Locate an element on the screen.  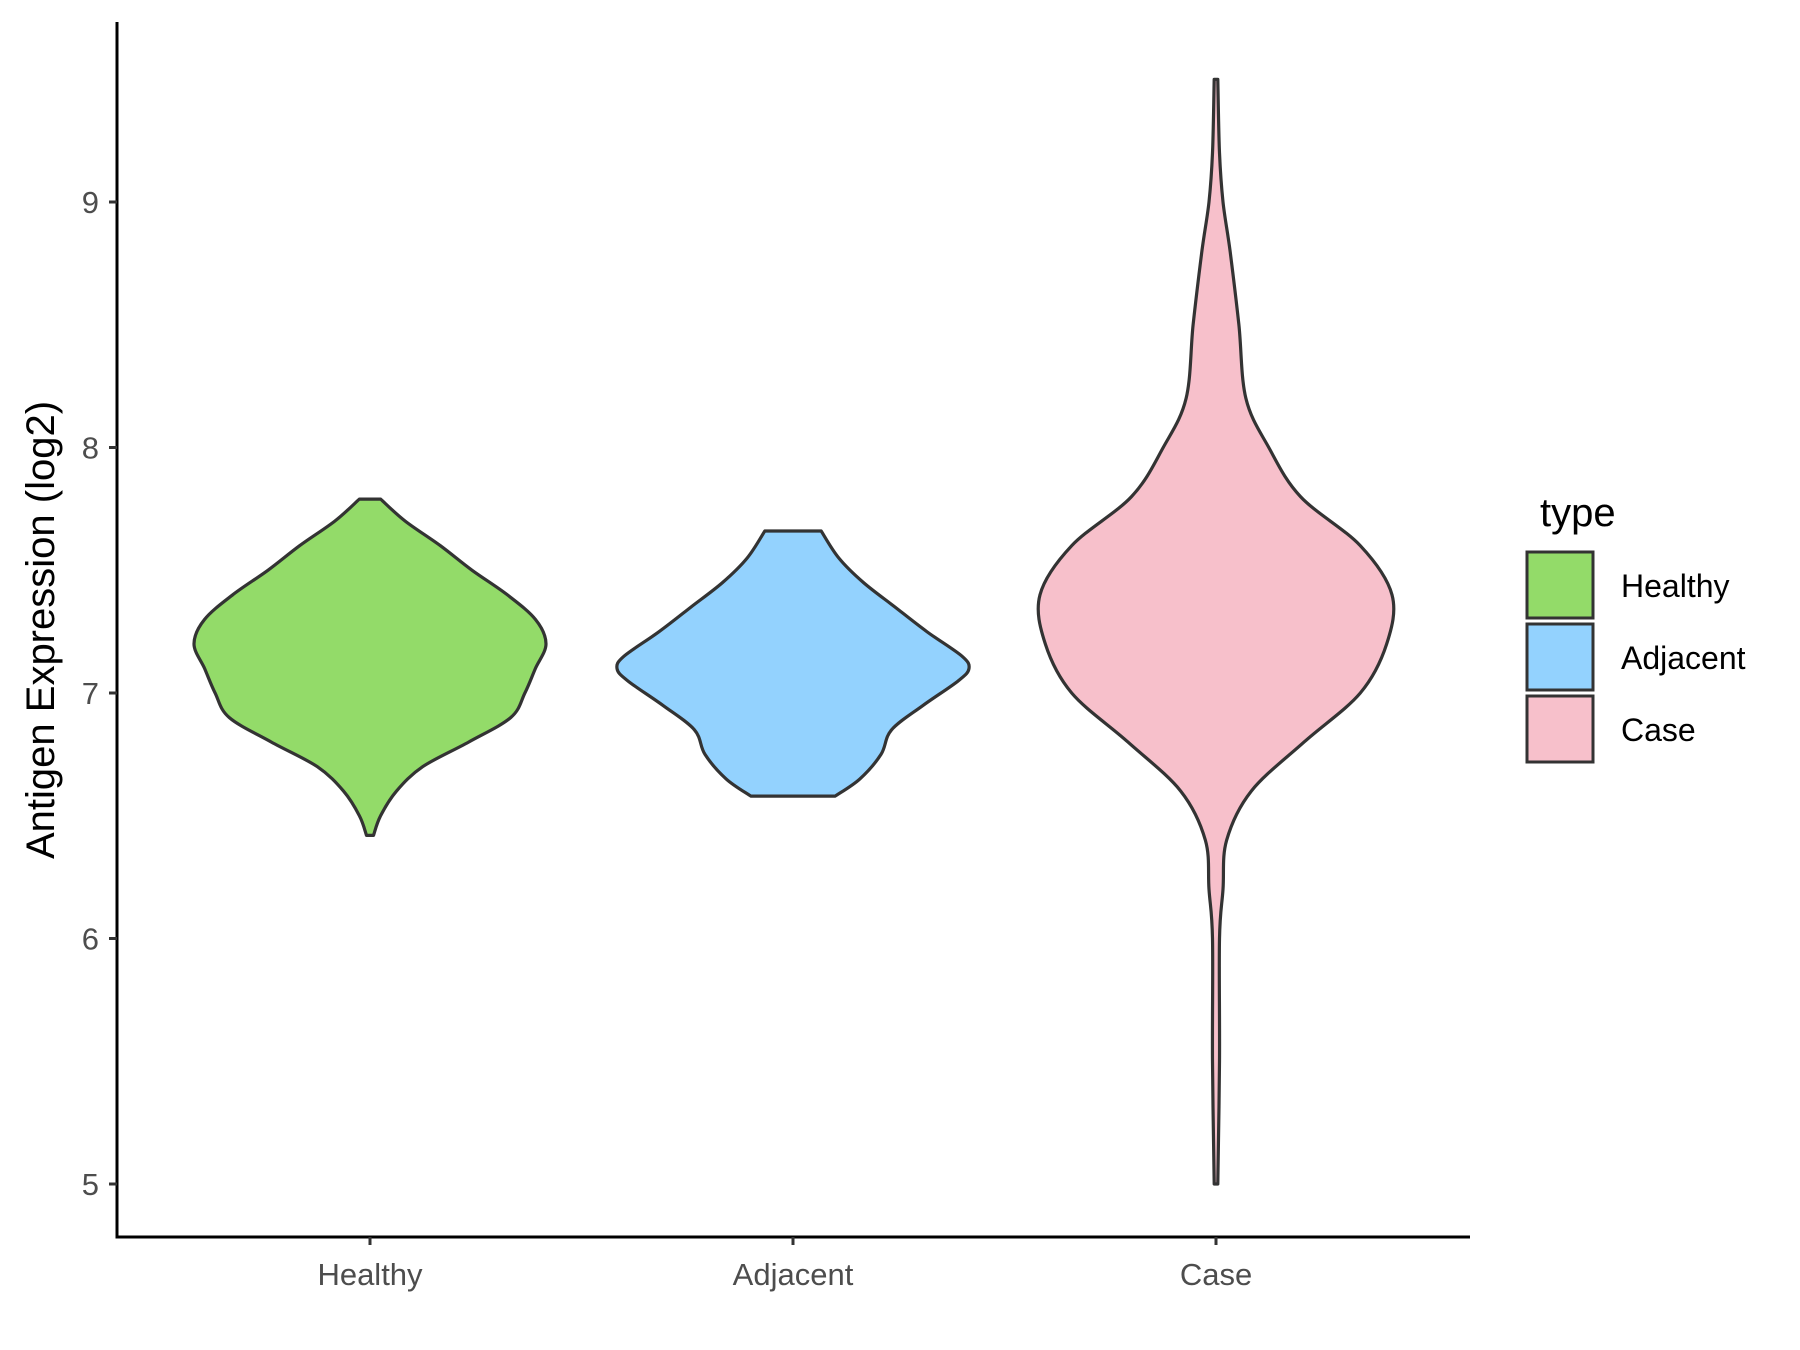
x-tick-label-case: Case is located at coordinates (1216, 1274).